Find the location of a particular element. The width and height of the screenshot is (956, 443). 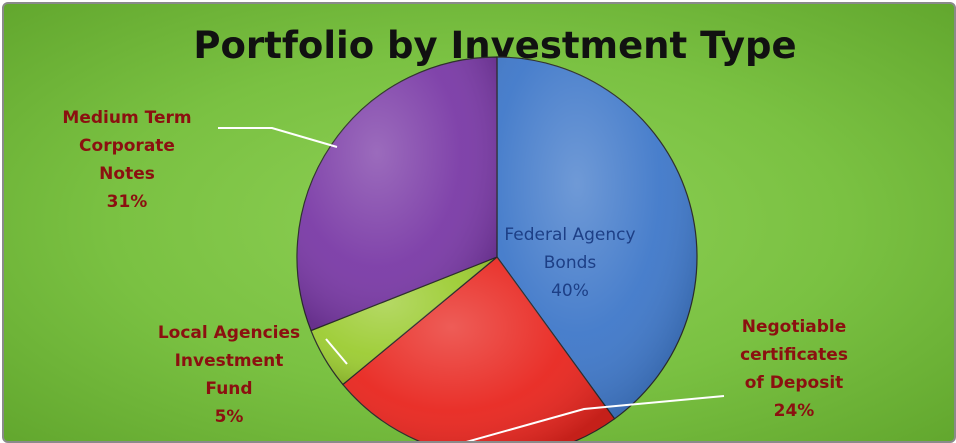

slice-percent: 31% is located at coordinates (127, 202).